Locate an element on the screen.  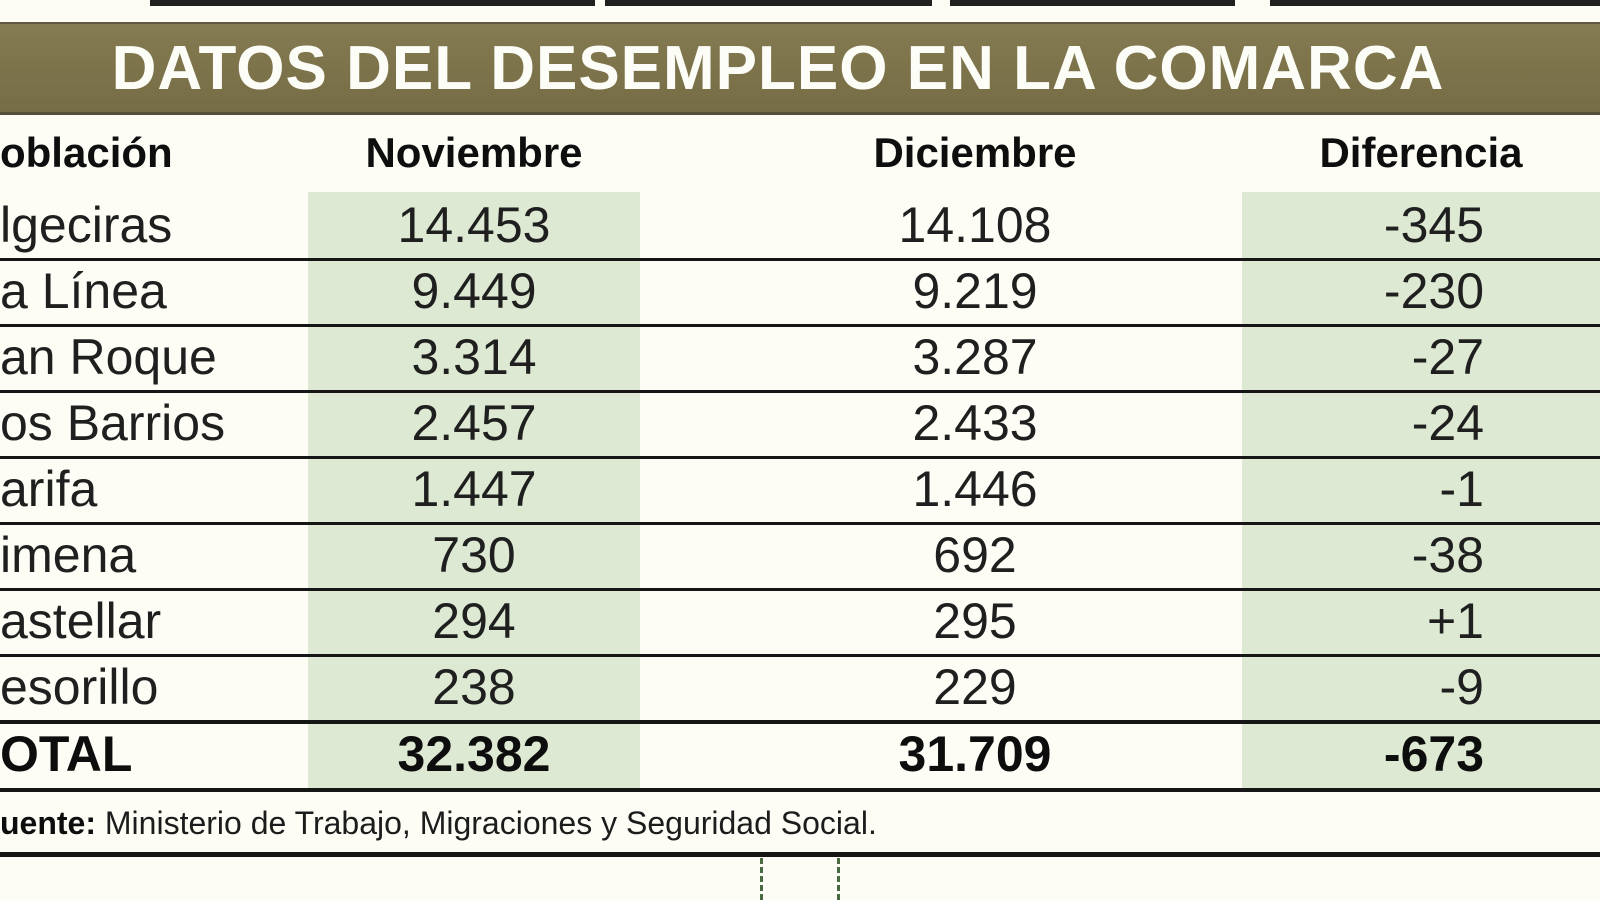
footer-bottom-divider is located at coordinates (800, 854).